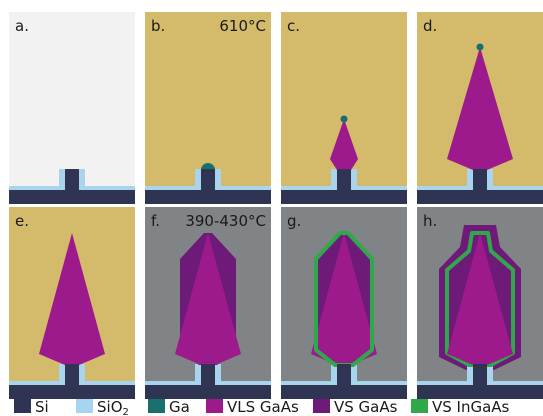 The width and height of the screenshot is (543, 416). What do you see at coordinates (321, 406) in the screenshot?
I see `legend-swatch-vs-gaas` at bounding box center [321, 406].